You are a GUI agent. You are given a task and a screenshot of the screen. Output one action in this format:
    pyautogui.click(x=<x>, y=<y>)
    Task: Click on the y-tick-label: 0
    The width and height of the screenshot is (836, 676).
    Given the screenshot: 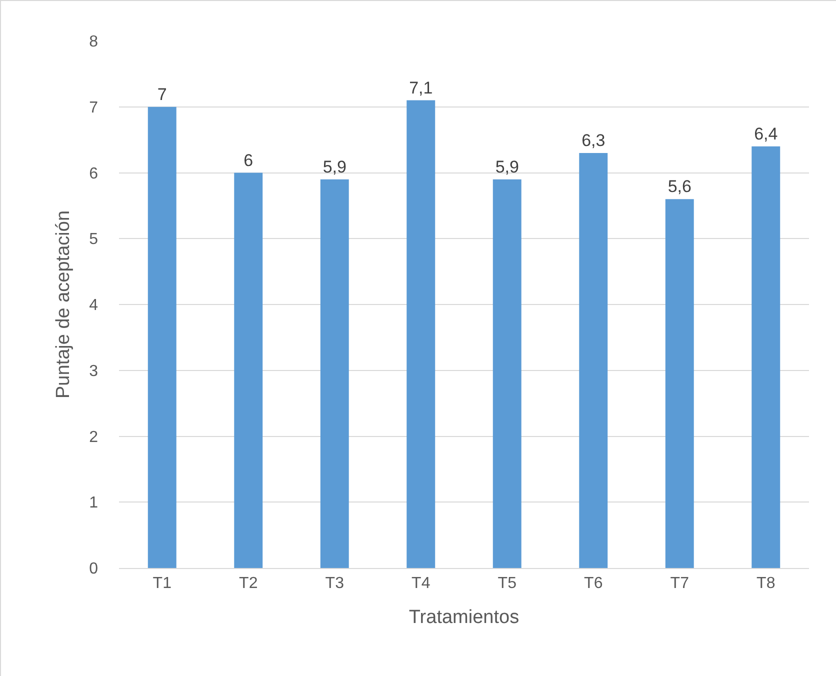 What is the action you would take?
    pyautogui.click(x=93, y=569)
    